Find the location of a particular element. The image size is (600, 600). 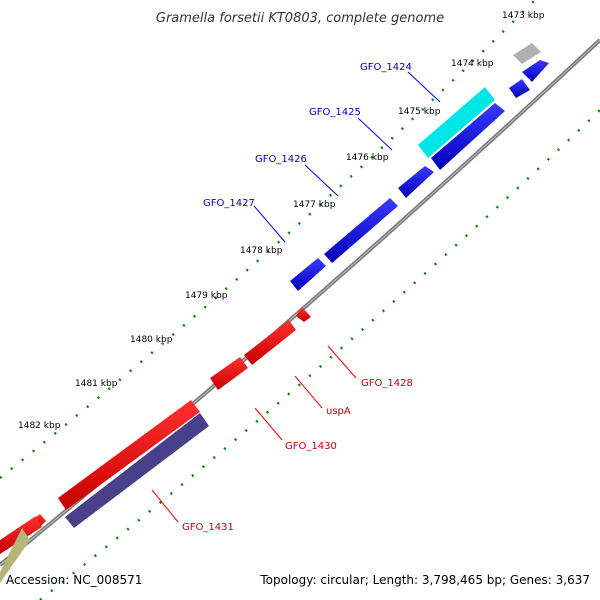

tick-label: 1473 kbp is located at coordinates (523, 16).